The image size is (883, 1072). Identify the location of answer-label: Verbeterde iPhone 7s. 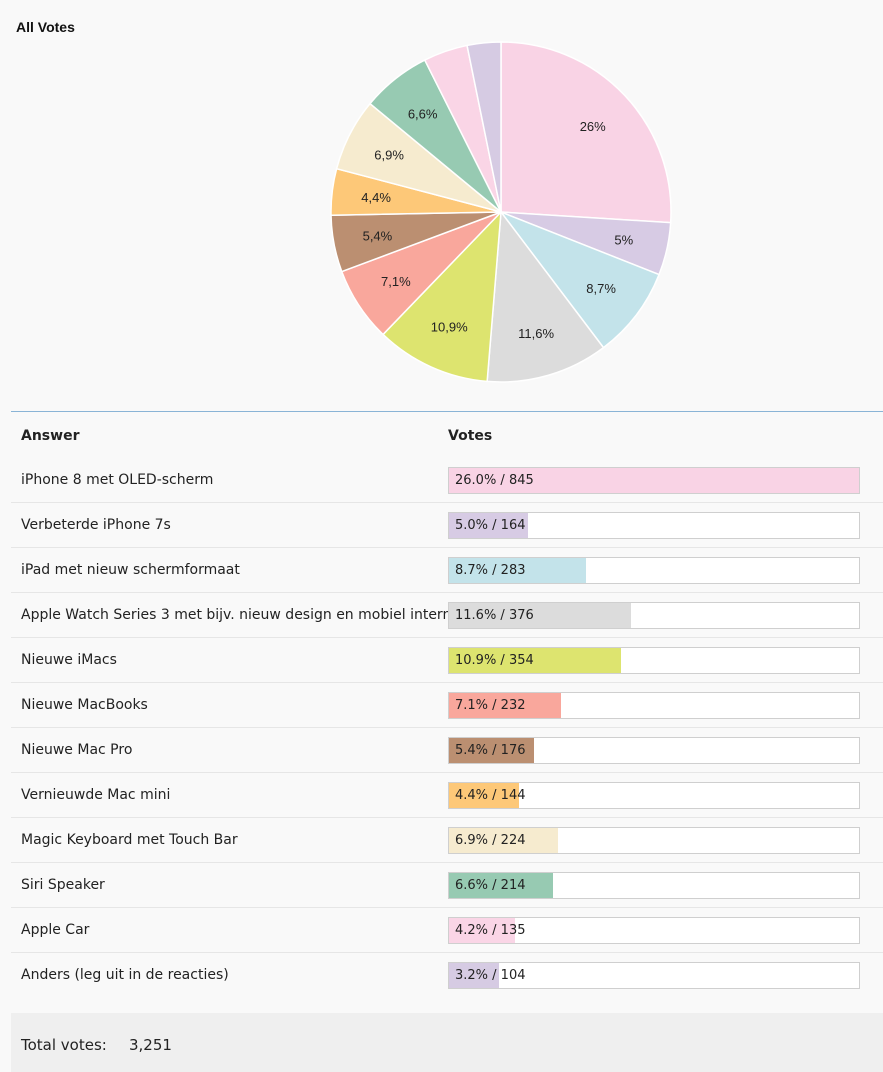
(96, 525).